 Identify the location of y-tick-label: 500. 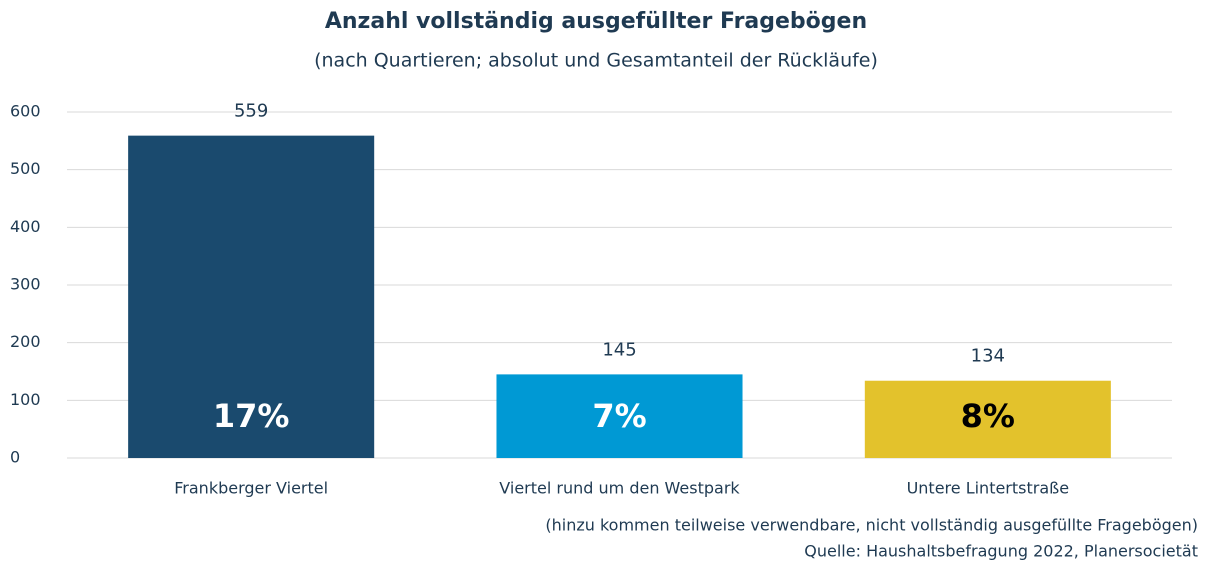
(25, 168).